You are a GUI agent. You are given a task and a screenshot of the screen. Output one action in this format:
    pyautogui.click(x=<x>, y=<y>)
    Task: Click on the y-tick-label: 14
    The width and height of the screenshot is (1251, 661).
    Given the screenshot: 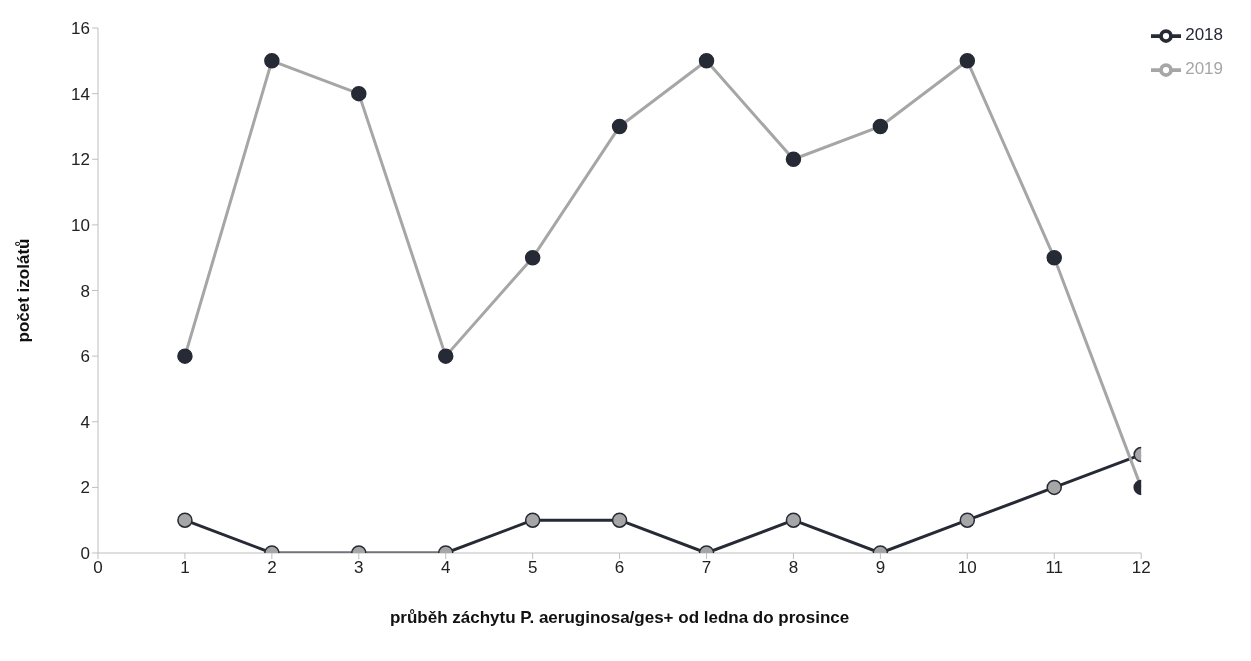 What is the action you would take?
    pyautogui.click(x=80, y=94)
    